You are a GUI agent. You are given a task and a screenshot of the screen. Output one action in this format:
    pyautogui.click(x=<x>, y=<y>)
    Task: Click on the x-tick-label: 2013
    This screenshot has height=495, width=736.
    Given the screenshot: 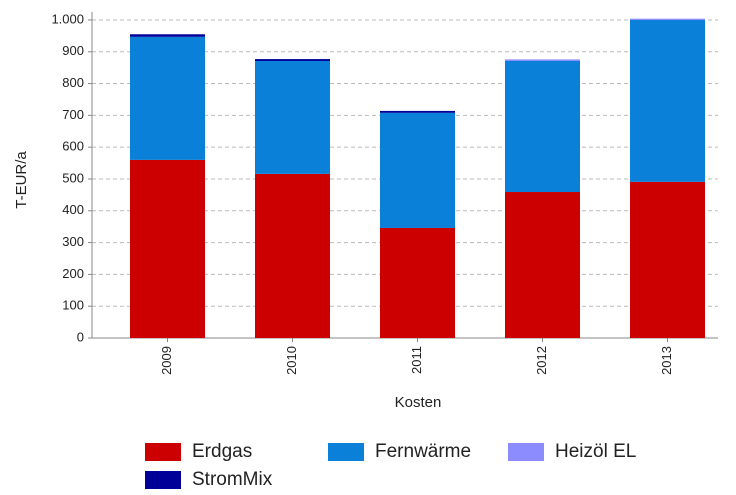 What is the action you would take?
    pyautogui.click(x=666, y=360)
    